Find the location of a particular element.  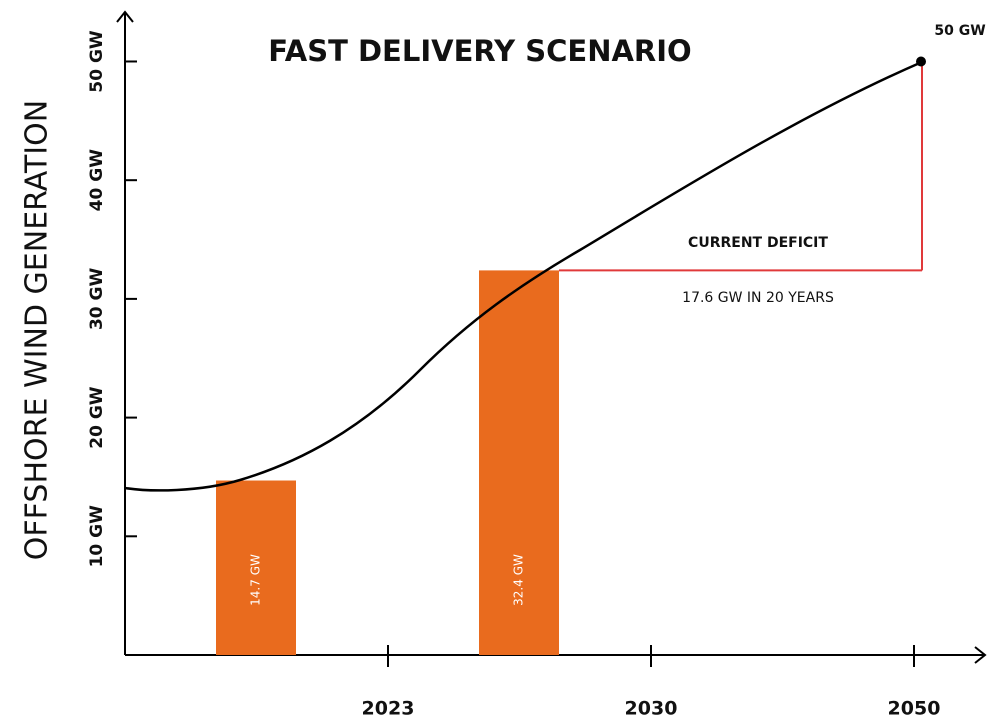

y-axis-label: OFFSHORE WIND GENERATION is located at coordinates (37, 330).